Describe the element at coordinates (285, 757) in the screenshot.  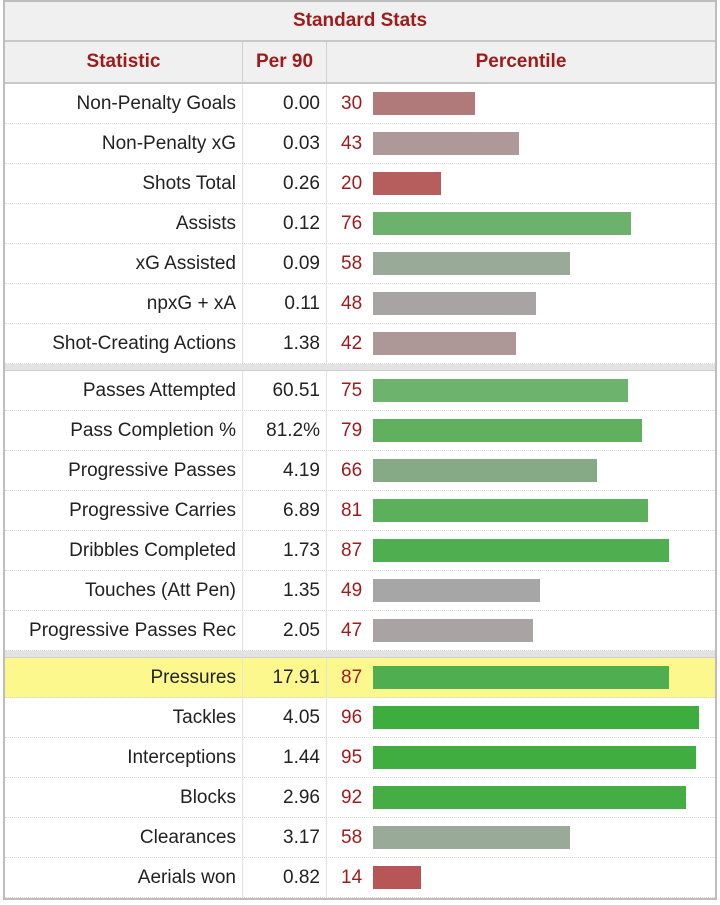
I see `per90-value: 1.44` at that location.